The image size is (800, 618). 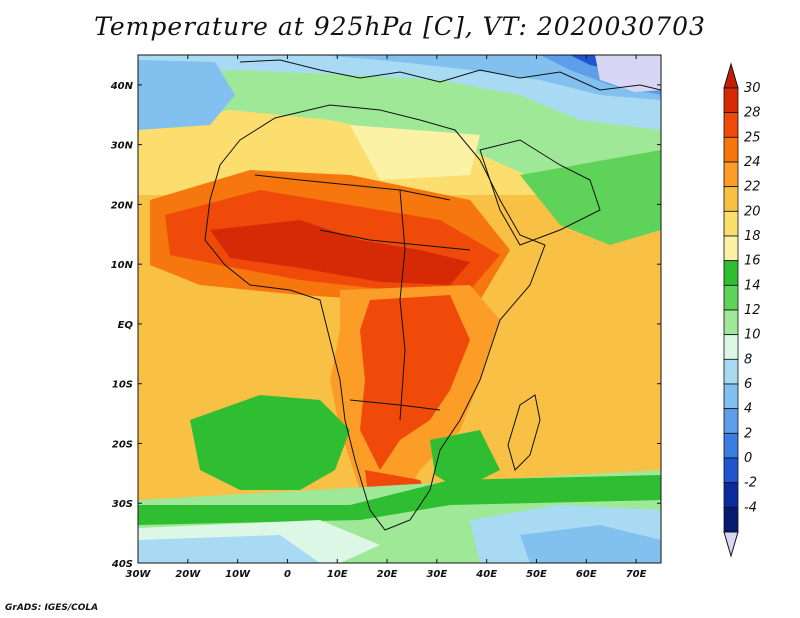 I want to click on colorbar-level-label: 12, so click(x=752, y=310).